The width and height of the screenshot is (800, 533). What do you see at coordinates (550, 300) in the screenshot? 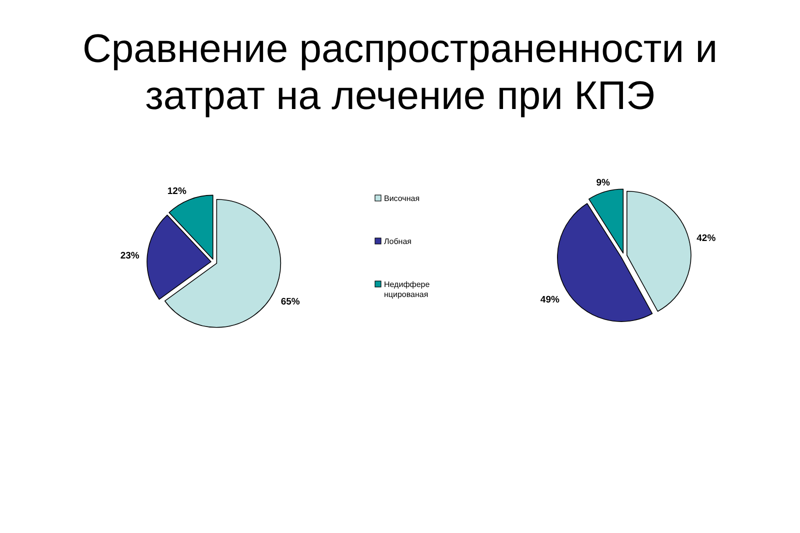
I see `data-label: 49%` at bounding box center [550, 300].